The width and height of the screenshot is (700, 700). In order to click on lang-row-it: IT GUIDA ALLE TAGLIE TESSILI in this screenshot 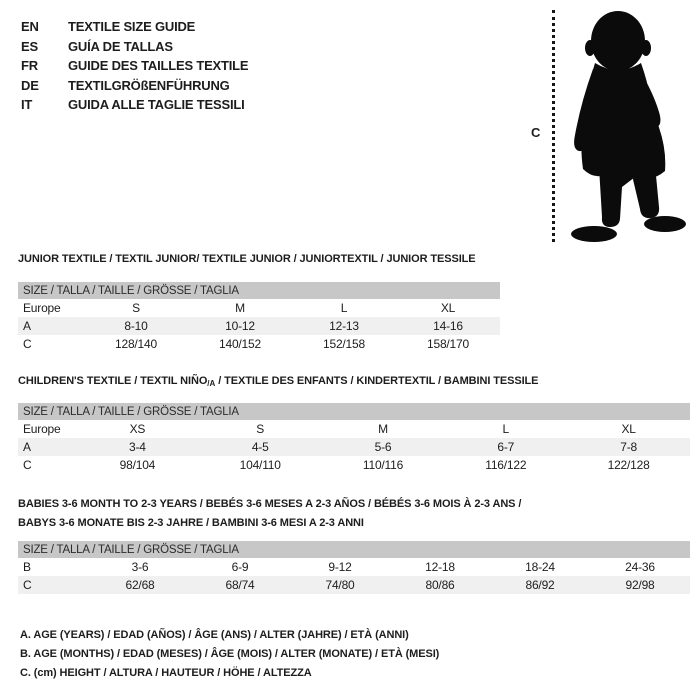, I will do `click(134, 105)`.